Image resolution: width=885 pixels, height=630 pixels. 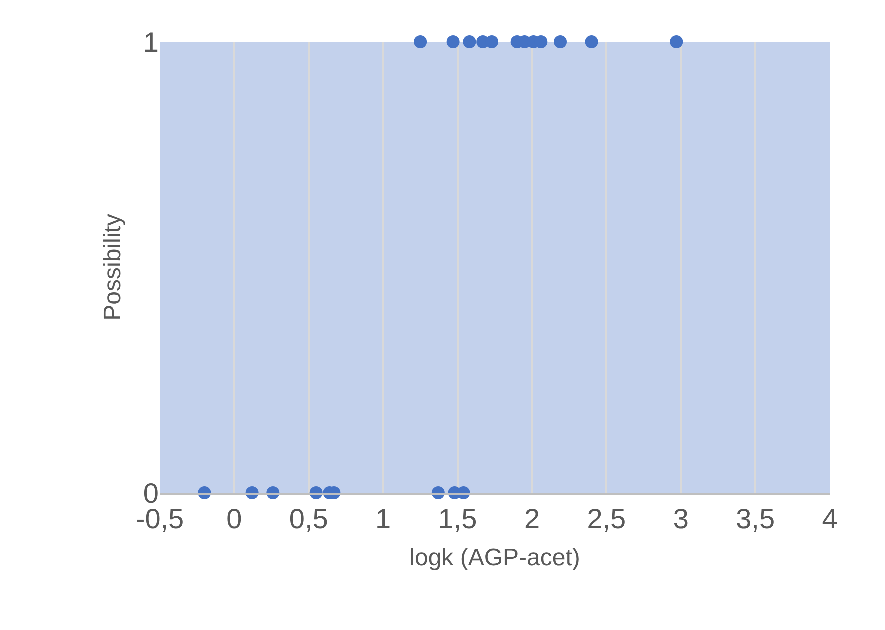 I want to click on x-tick-label: 1,5, so click(x=458, y=519).